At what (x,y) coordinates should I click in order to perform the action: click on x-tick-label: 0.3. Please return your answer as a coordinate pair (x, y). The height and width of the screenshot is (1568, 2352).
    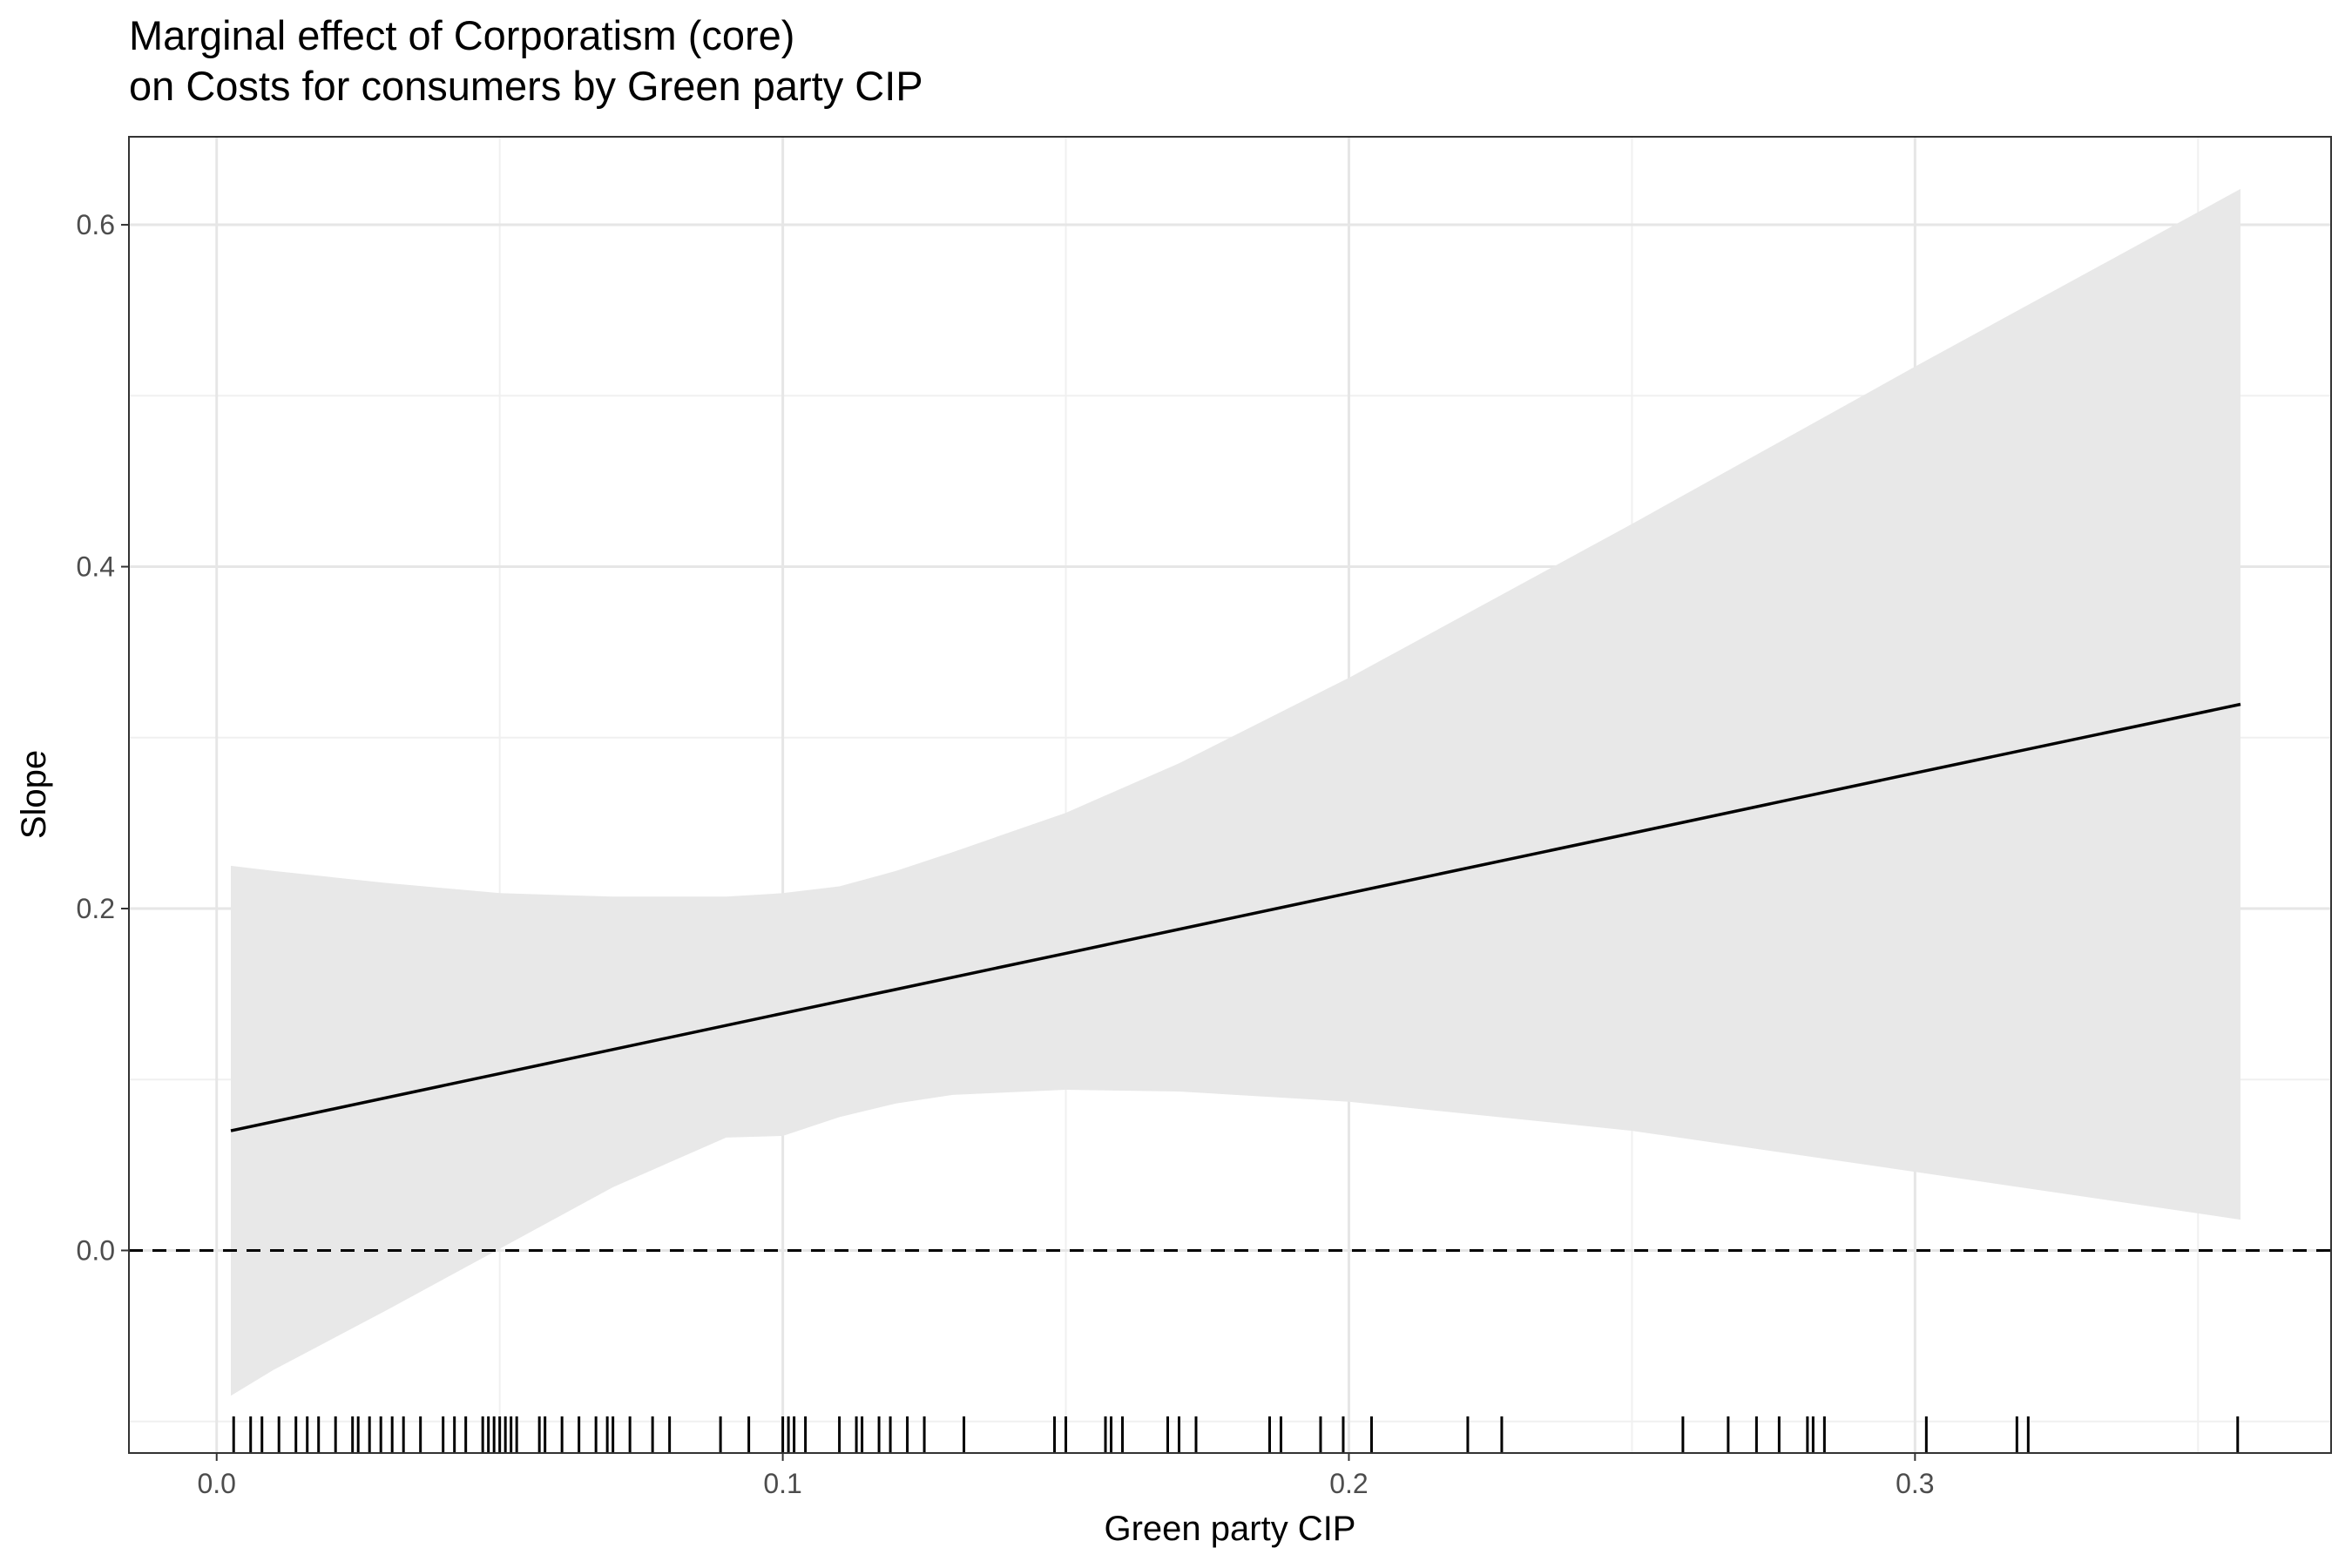
    Looking at the image, I should click on (1915, 1483).